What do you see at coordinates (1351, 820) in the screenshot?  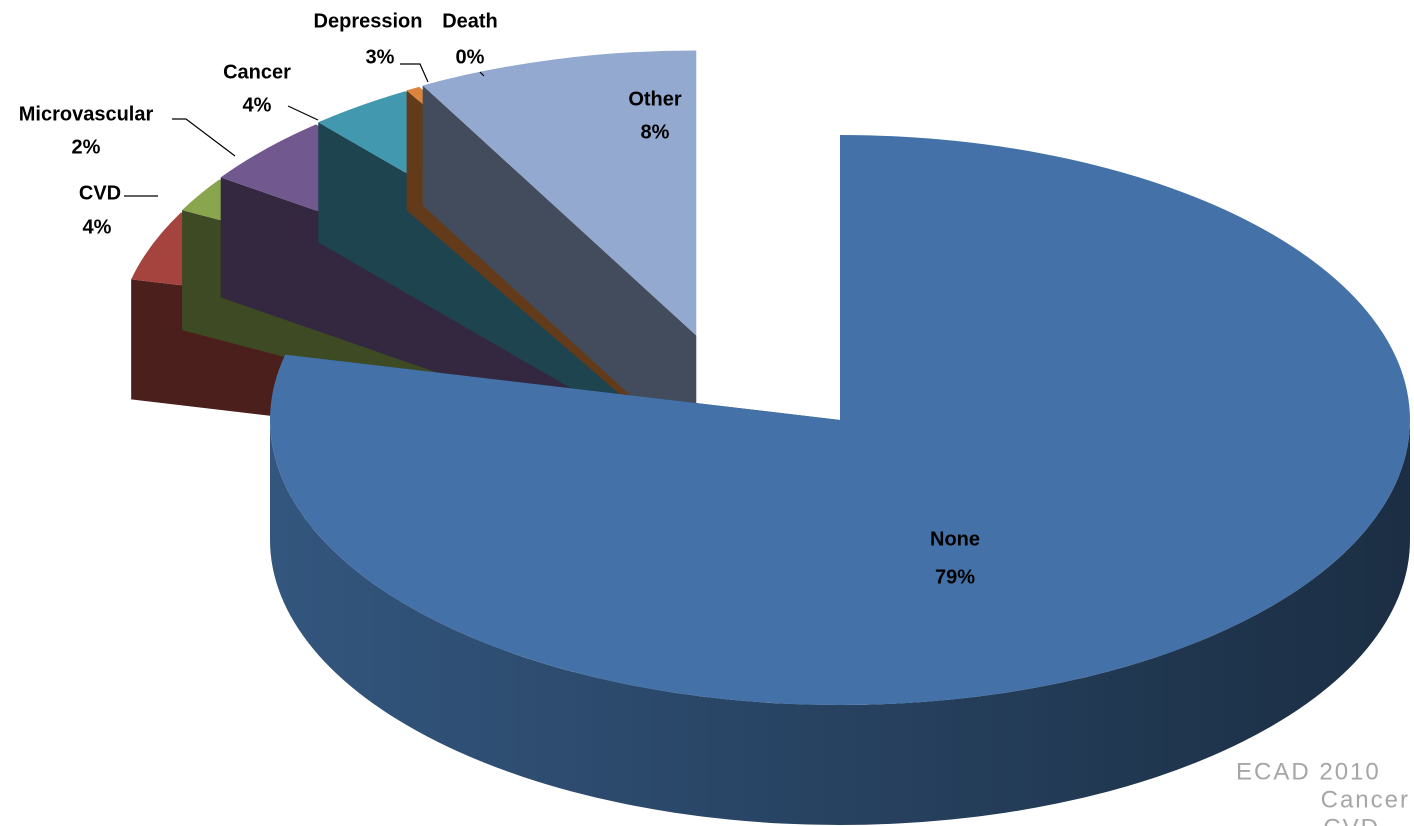 I see `note: CVD` at bounding box center [1351, 820].